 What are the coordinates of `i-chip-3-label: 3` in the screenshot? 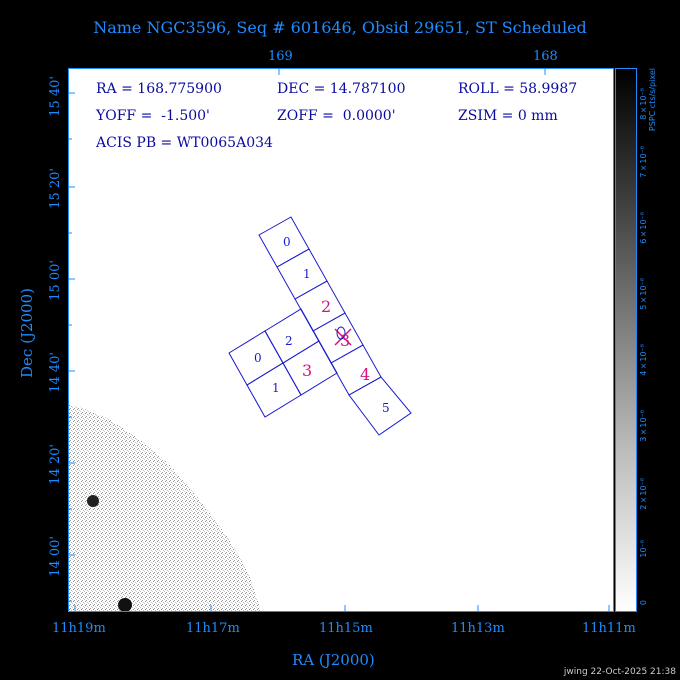 It's located at (307, 370).